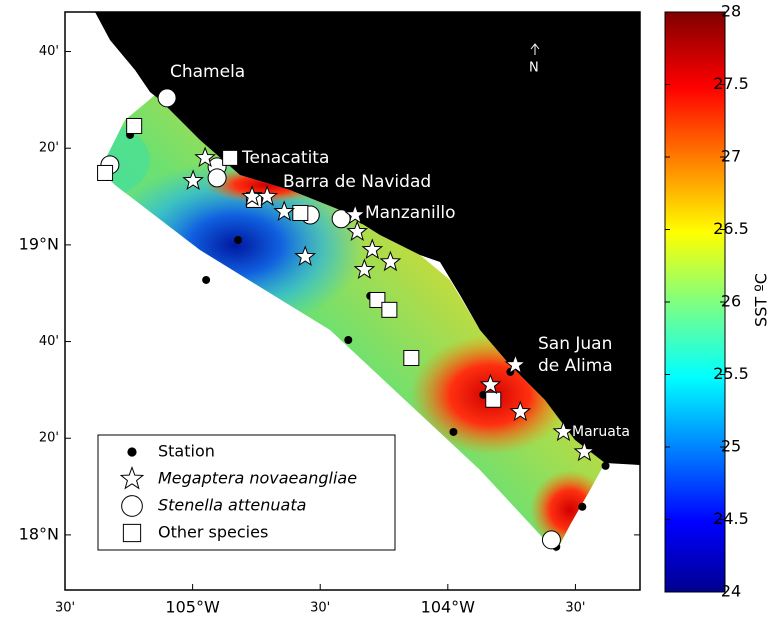 Image resolution: width=776 pixels, height=623 pixels. Describe the element at coordinates (186, 451) in the screenshot. I see `legend-label: Station` at that location.